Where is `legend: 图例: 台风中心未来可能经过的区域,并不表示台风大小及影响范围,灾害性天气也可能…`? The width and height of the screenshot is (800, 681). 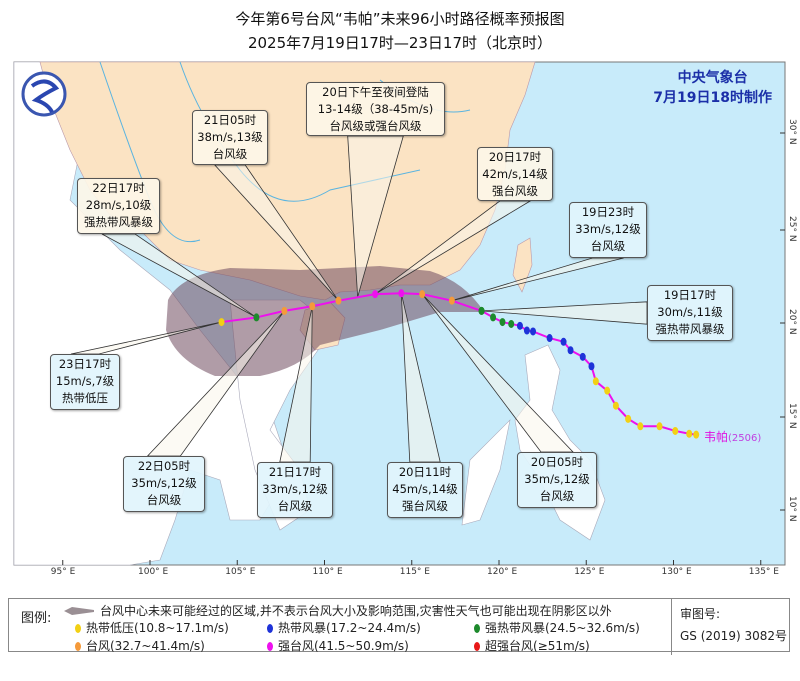
legend: 图例: 台风中心未来可能经过的区域,并不表示台风大小及影响范围,灾害性天气也可能… is located at coordinates (399, 626).